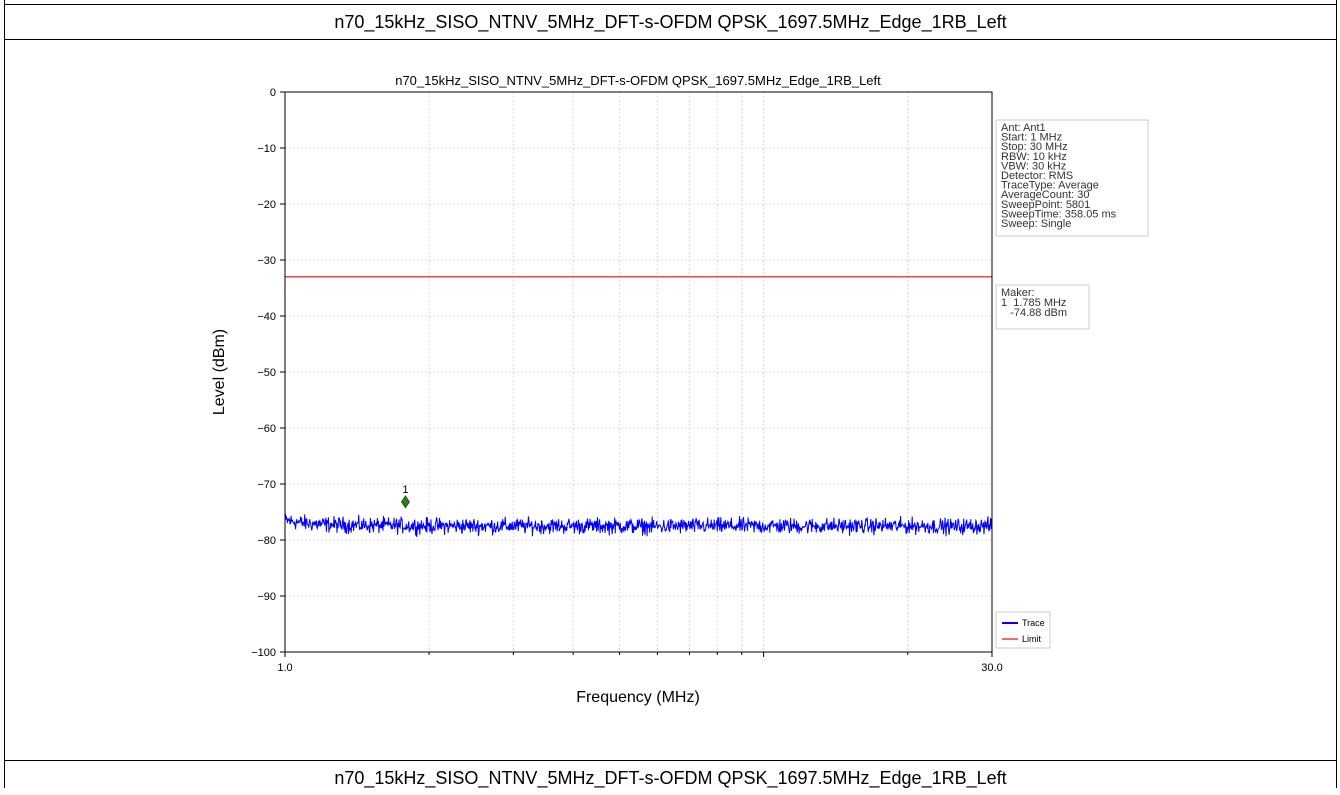 The image size is (1340, 795). What do you see at coordinates (1045, 205) in the screenshot?
I see `info-box-line: SweepPoint: 5801` at bounding box center [1045, 205].